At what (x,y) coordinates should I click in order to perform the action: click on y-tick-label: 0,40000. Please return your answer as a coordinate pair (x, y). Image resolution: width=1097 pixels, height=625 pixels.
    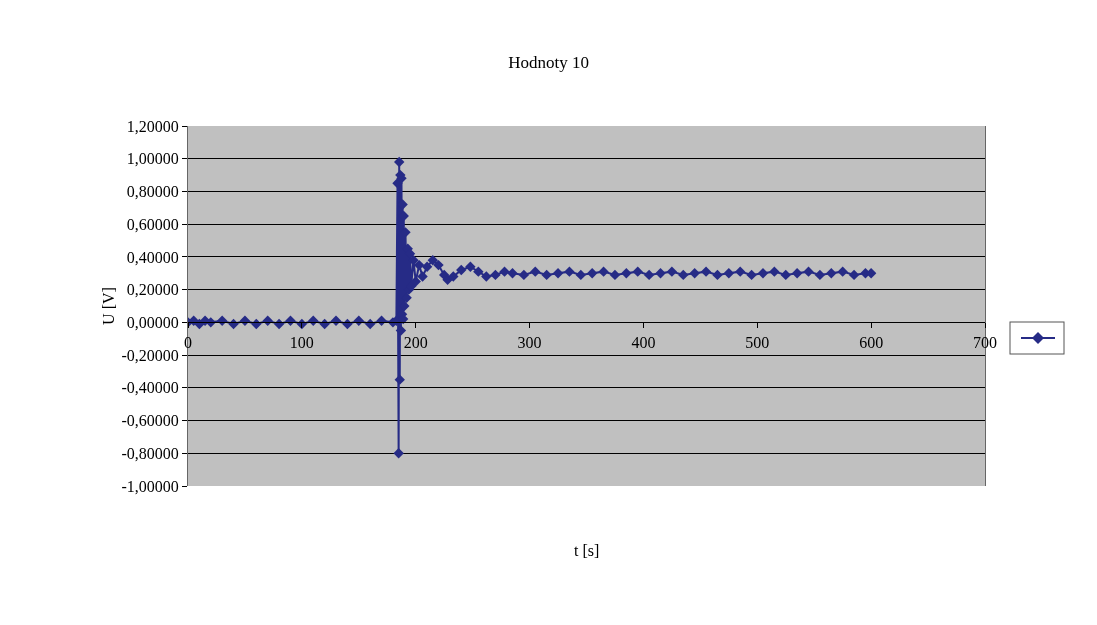
    Looking at the image, I should click on (152, 257).